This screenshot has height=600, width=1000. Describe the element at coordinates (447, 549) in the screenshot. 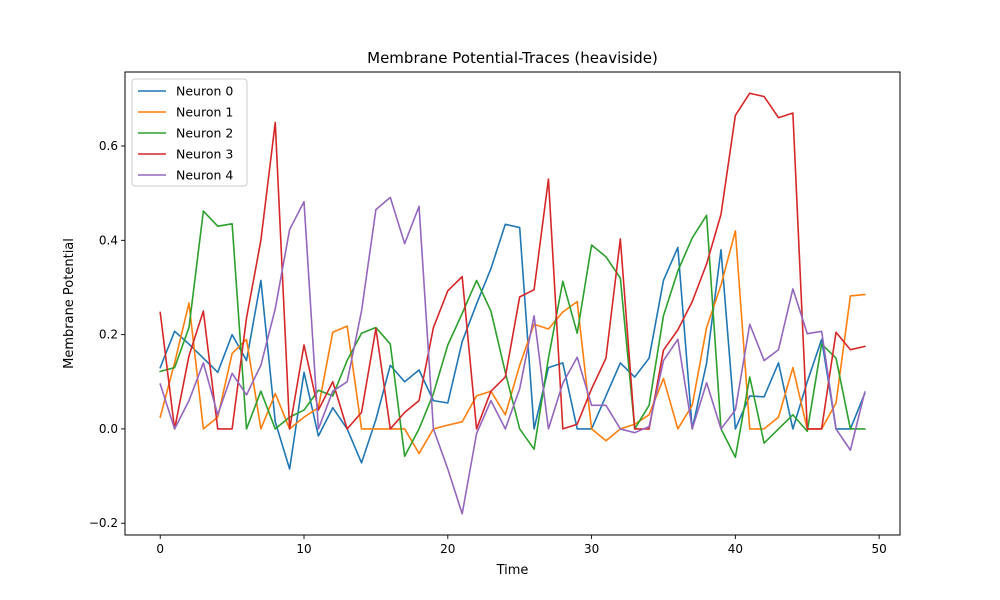

I see `x-tick-label: 20` at that location.